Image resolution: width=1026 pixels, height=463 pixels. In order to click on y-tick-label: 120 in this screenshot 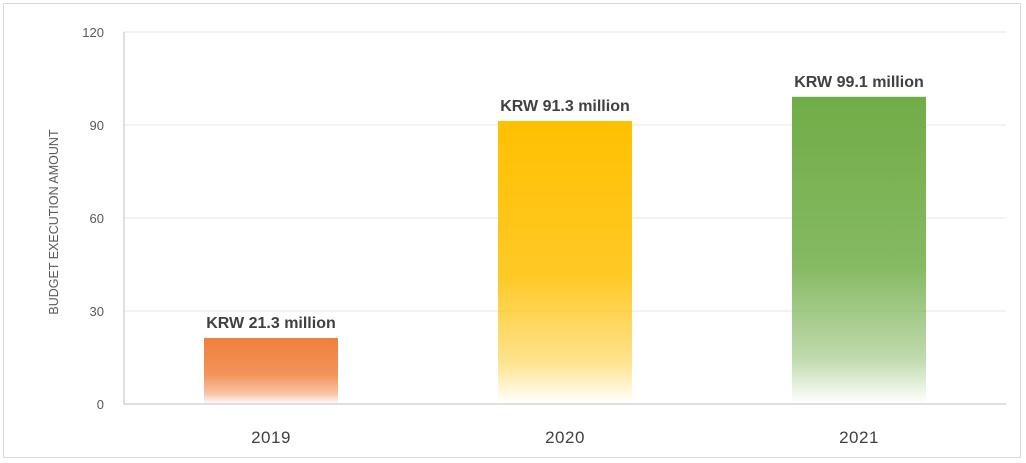, I will do `click(93, 32)`.